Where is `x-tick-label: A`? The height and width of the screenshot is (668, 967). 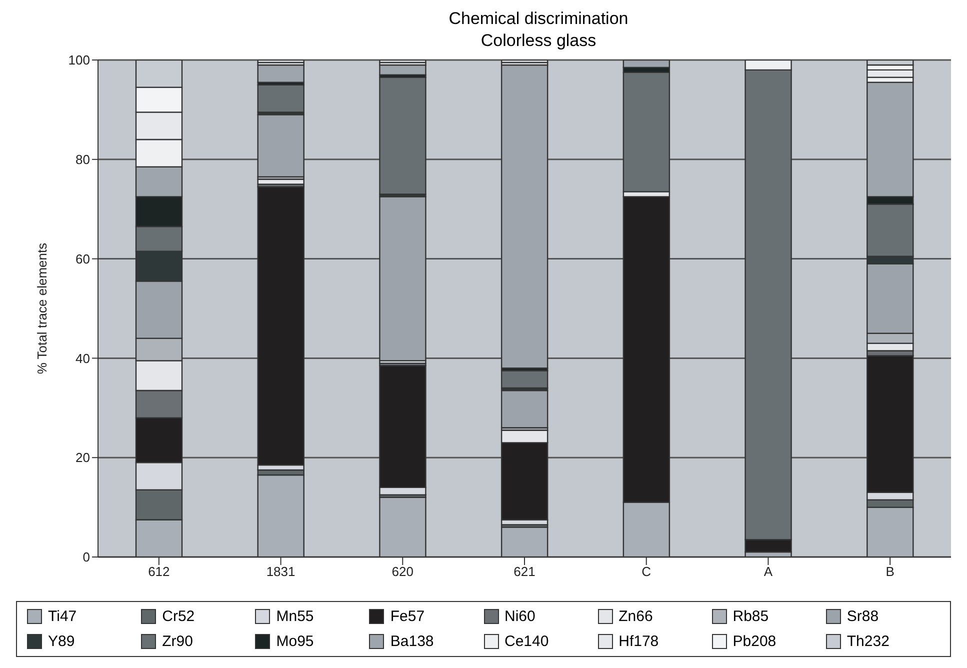
x-tick-label: A is located at coordinates (768, 572).